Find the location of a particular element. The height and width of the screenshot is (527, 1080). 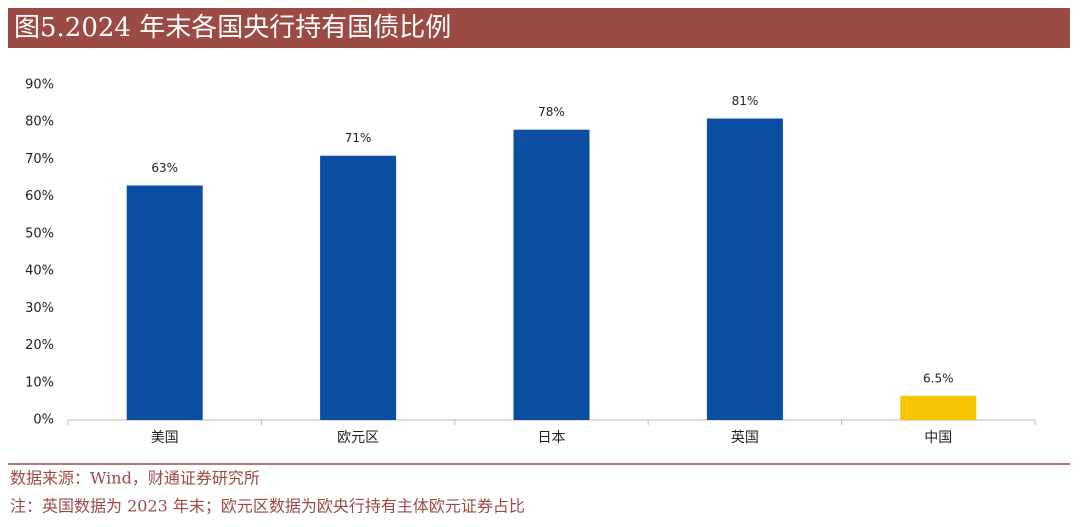

y-tick-label: 0% is located at coordinates (43, 420).